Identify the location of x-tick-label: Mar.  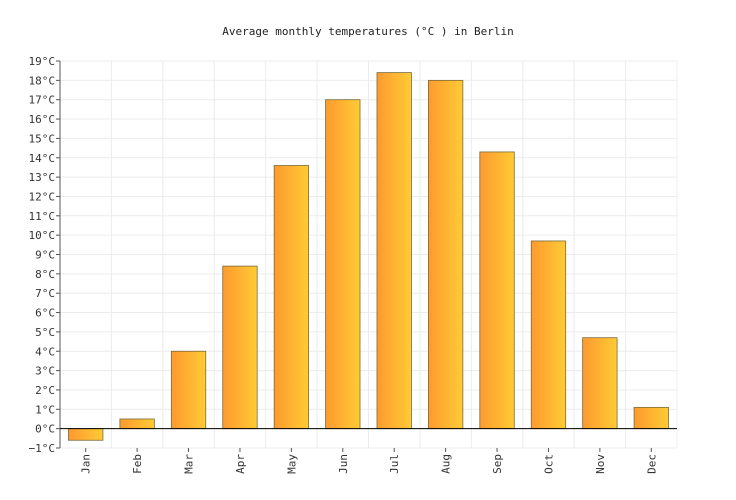
(189, 464).